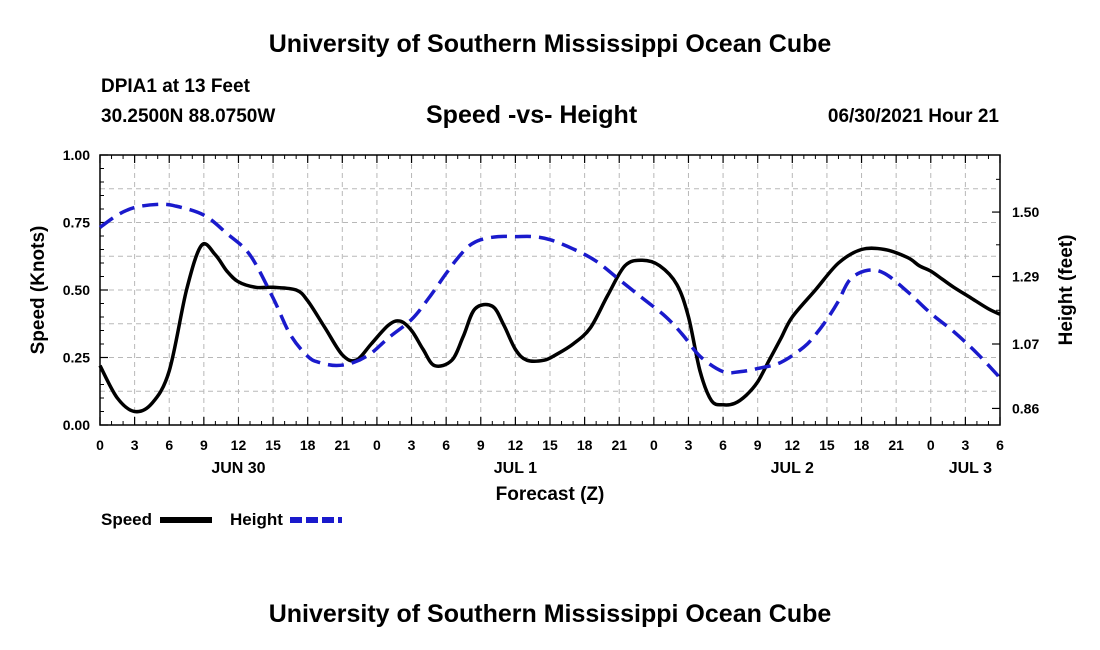  Describe the element at coordinates (1025, 277) in the screenshot. I see `y2-tick-label: 1.29` at that location.